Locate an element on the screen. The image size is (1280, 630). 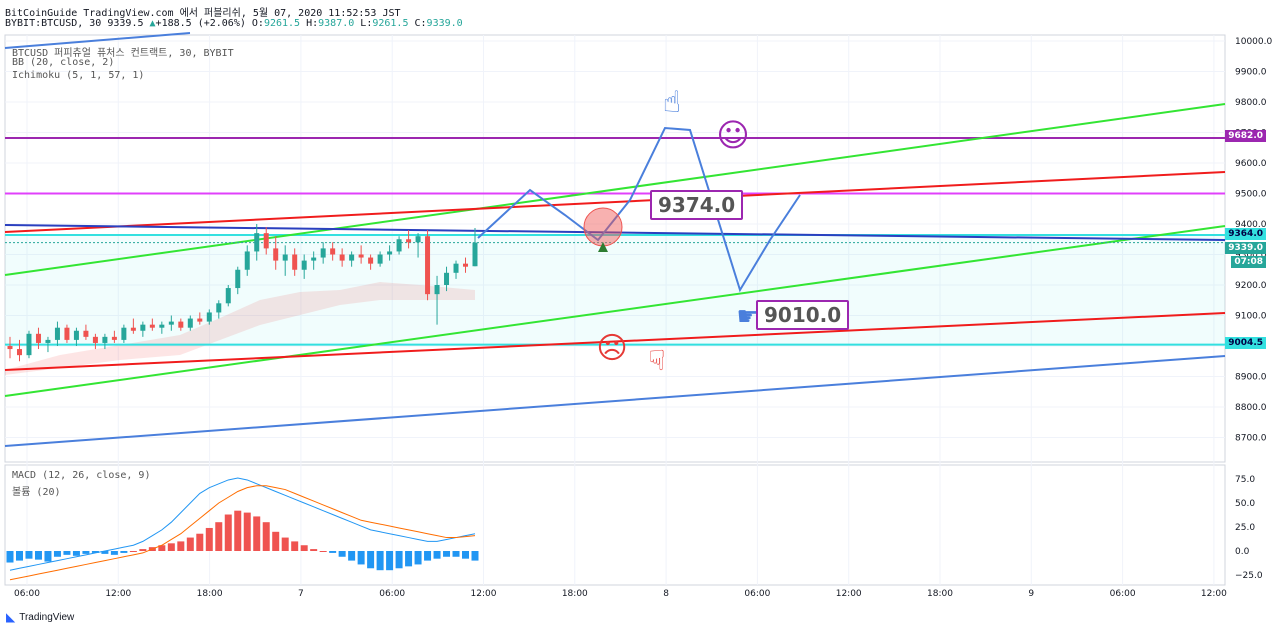
price-tick-label: 8800.0 is located at coordinates (1251, 408).